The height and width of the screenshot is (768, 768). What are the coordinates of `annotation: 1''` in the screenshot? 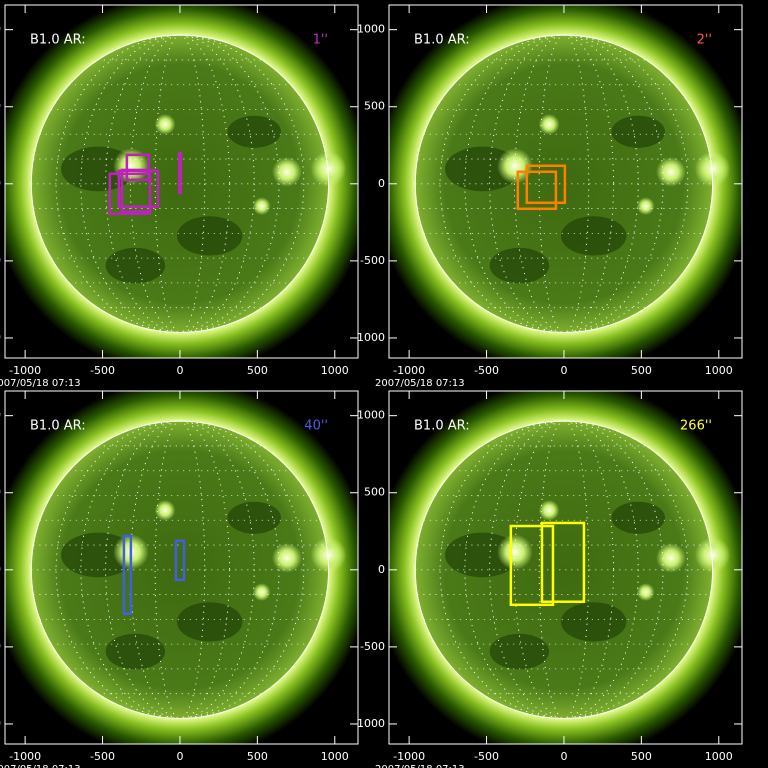 It's located at (320, 40).